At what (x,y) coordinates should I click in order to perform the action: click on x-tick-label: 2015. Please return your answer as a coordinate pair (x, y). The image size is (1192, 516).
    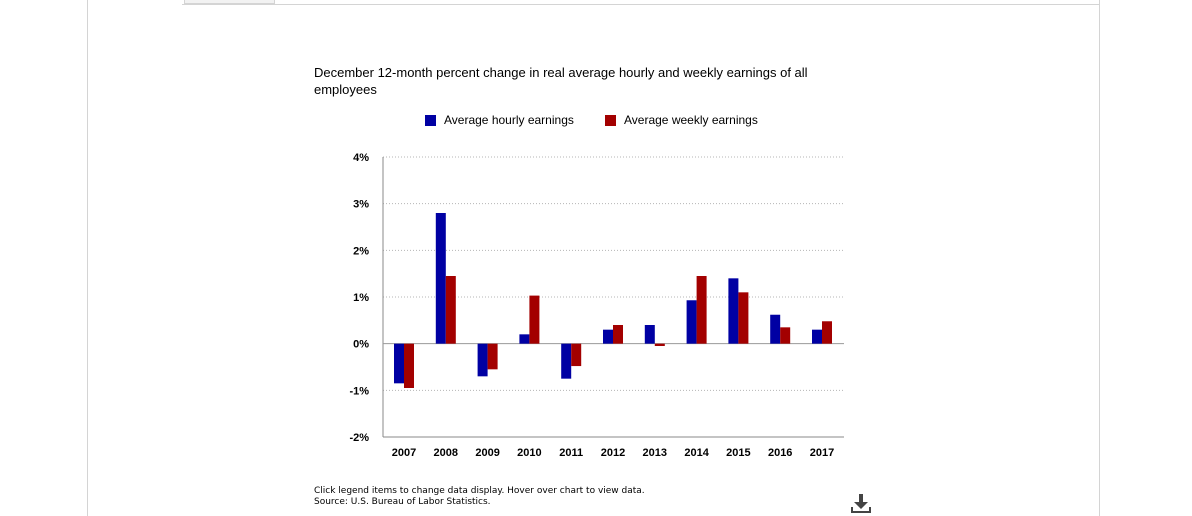
    Looking at the image, I should click on (738, 453).